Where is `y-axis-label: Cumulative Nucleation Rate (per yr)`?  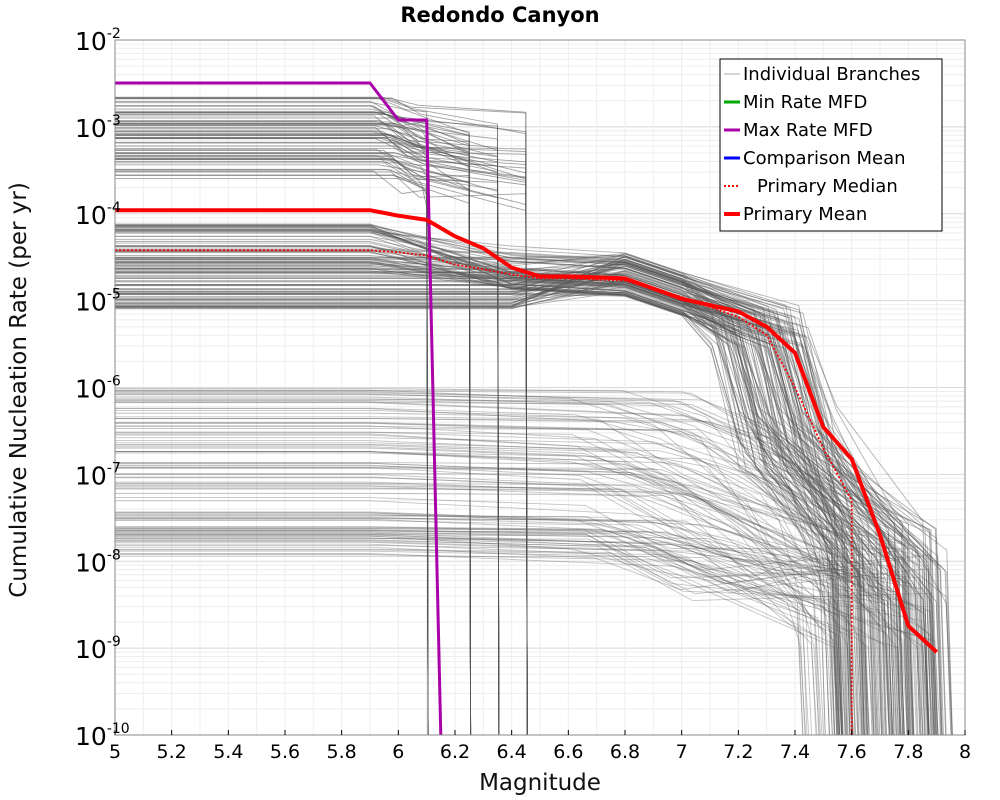
y-axis-label: Cumulative Nucleation Rate (per yr) is located at coordinates (19, 390).